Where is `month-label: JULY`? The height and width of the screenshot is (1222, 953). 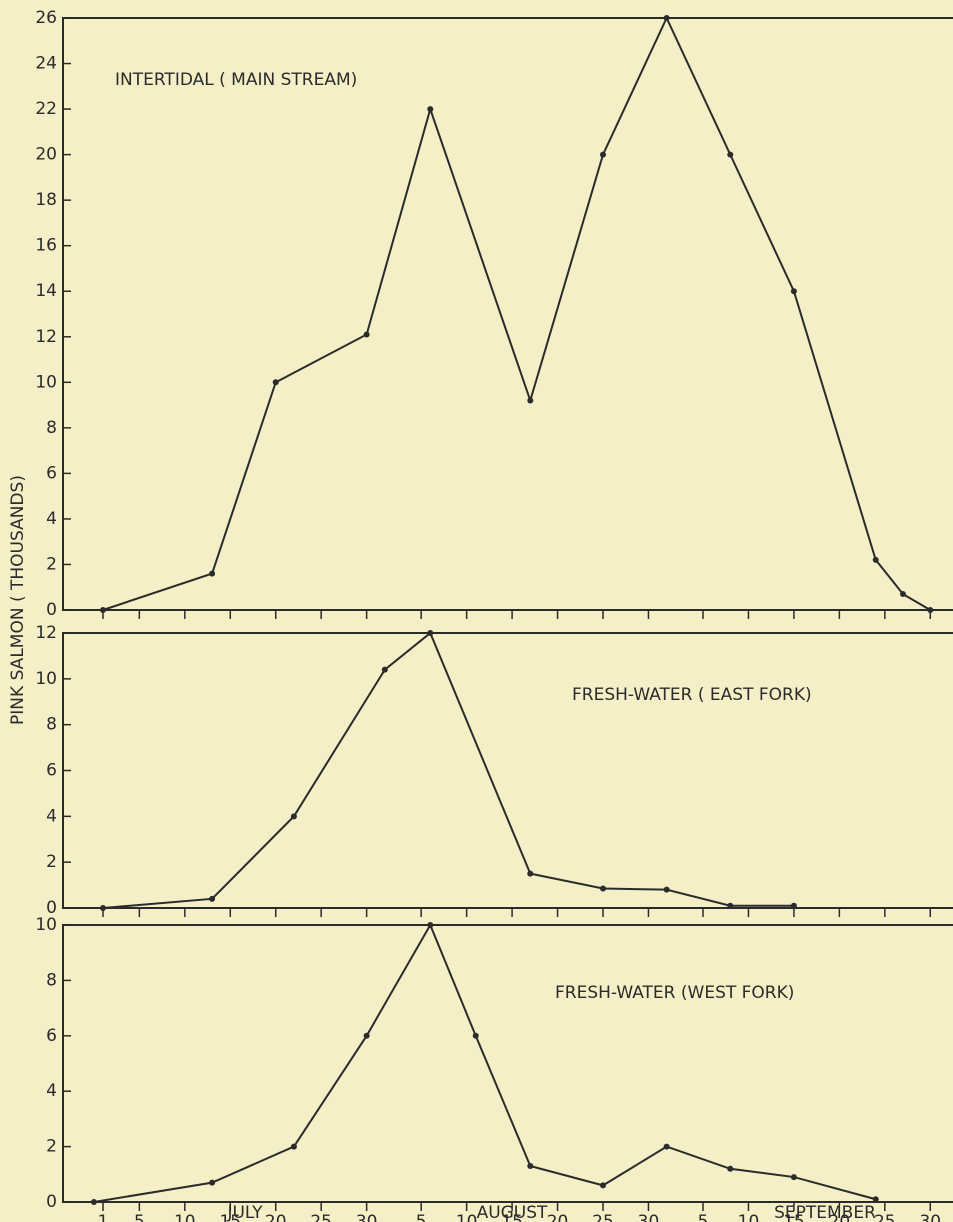 month-label: JULY is located at coordinates (244, 1212).